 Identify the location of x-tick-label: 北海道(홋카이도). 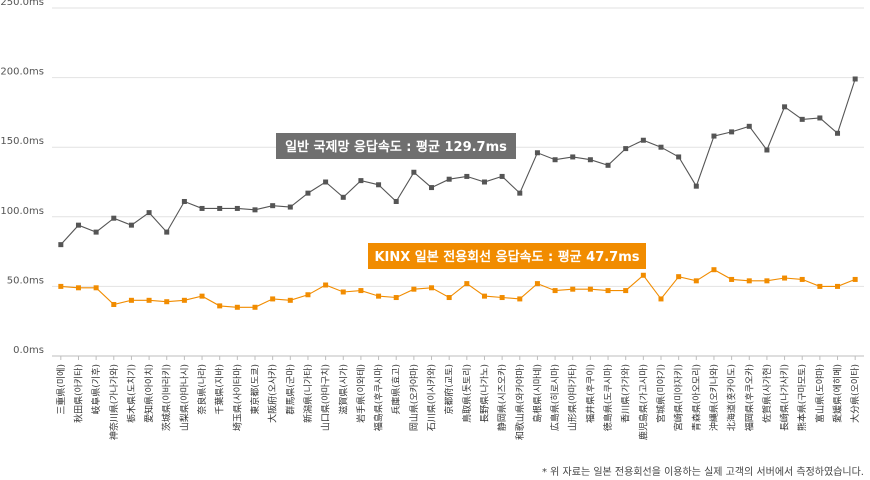
(732, 397).